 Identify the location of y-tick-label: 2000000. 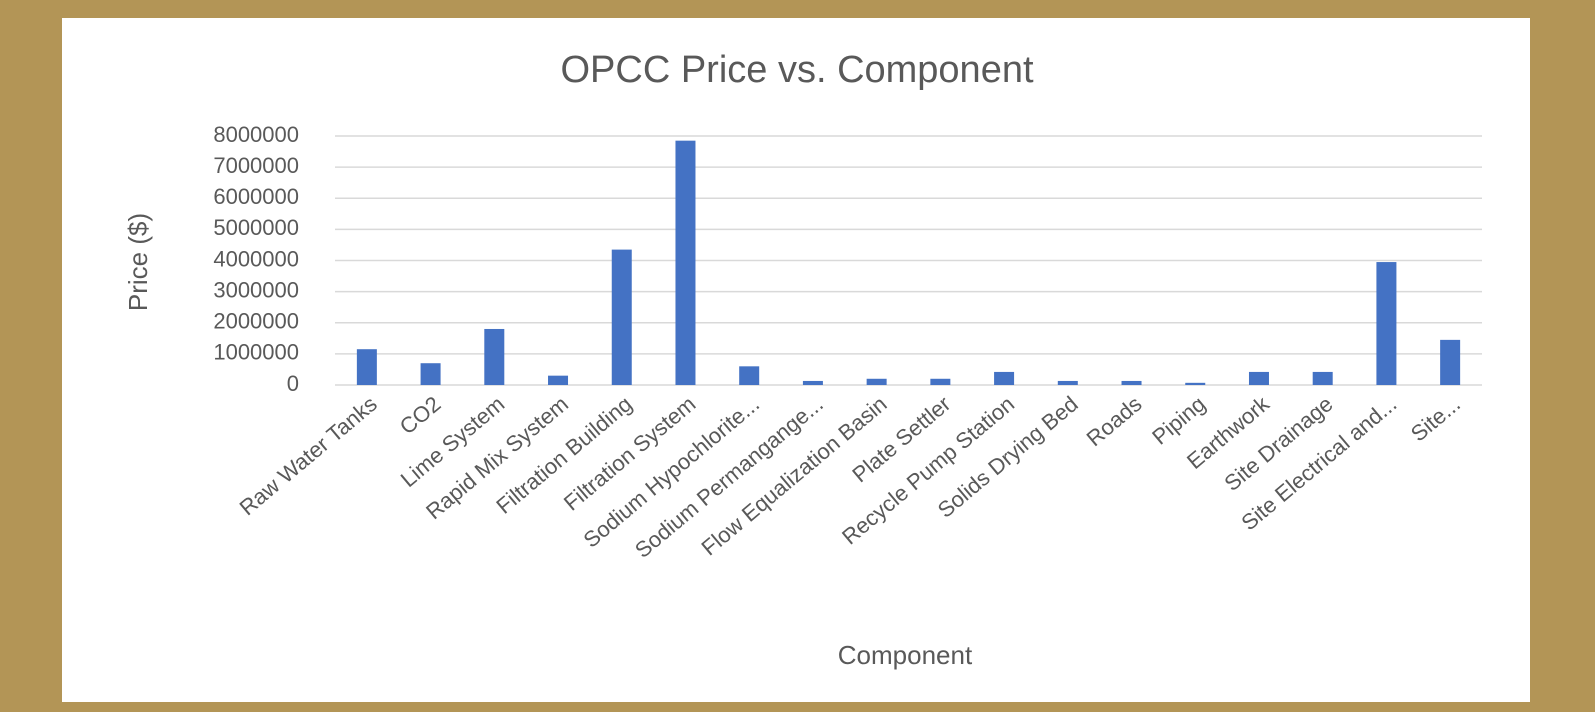
(256, 321).